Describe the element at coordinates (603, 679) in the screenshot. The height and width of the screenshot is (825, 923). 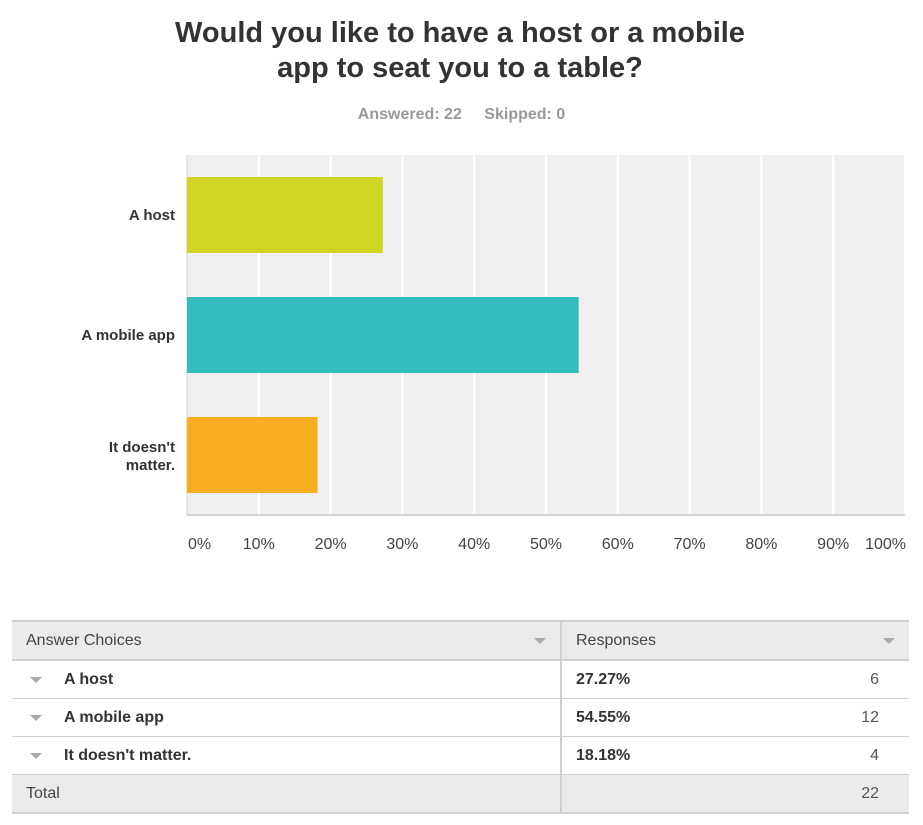
I see `percent-value: 27.27%` at that location.